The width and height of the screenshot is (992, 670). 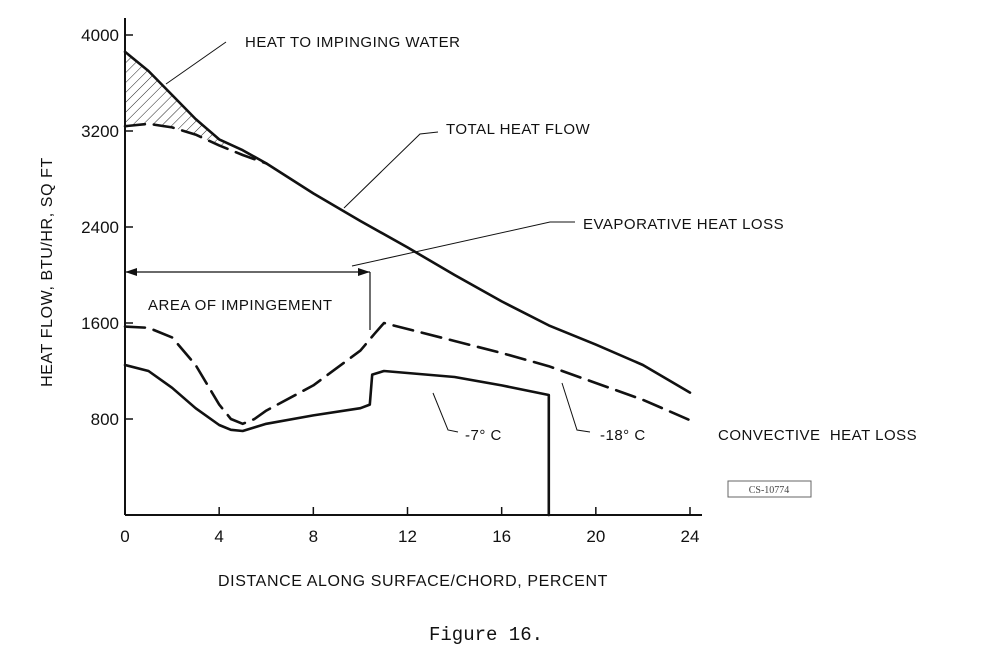 What do you see at coordinates (817, 435) in the screenshot?
I see `annotation-convective-heat-loss: CONVECTIVE HEAT LOSS` at bounding box center [817, 435].